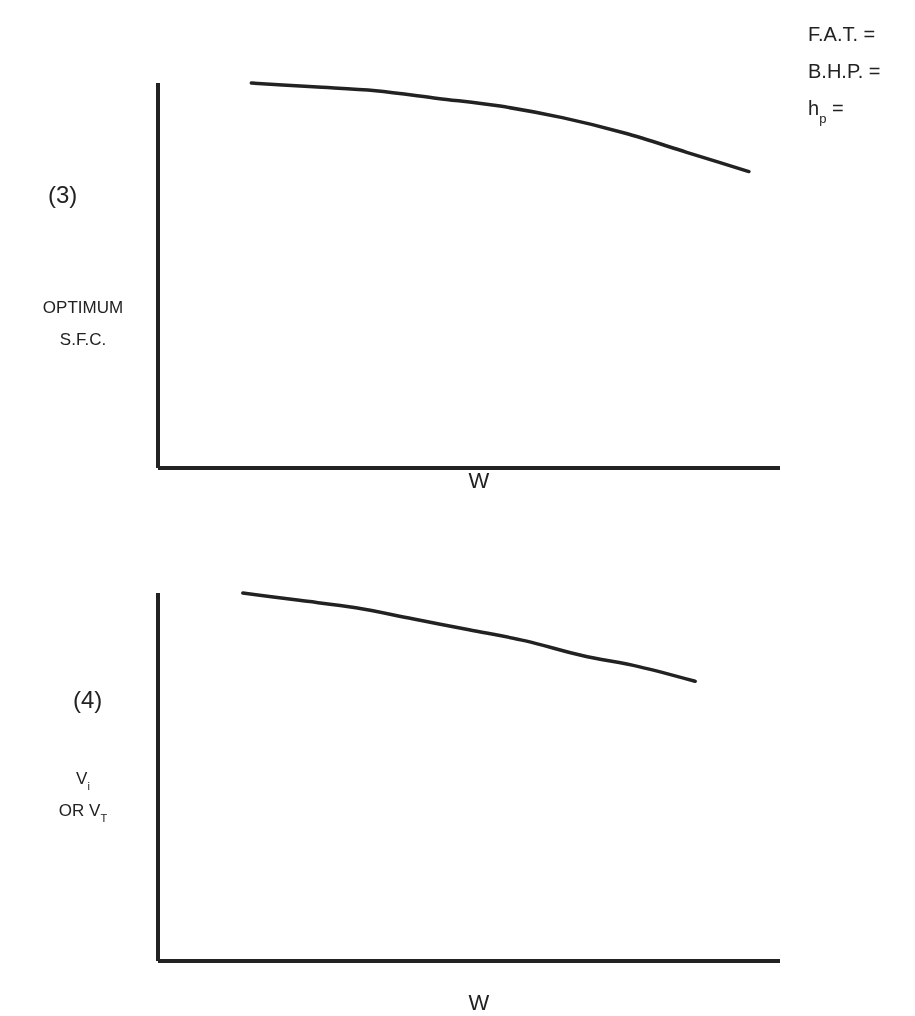  I want to click on text: B.H.P. =, so click(844, 71).